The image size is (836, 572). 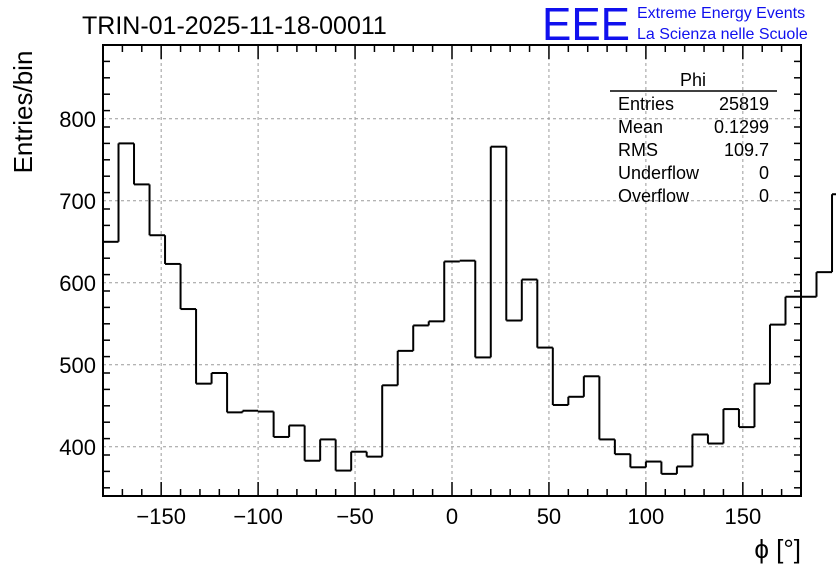 I want to click on stats-label: Entries, so click(x=646, y=104).